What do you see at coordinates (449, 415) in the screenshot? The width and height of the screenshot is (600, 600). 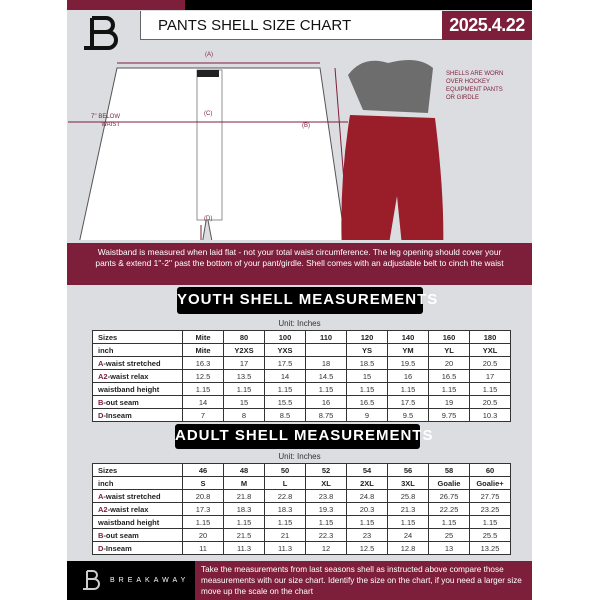 I see `table-cell: 9.75` at bounding box center [449, 415].